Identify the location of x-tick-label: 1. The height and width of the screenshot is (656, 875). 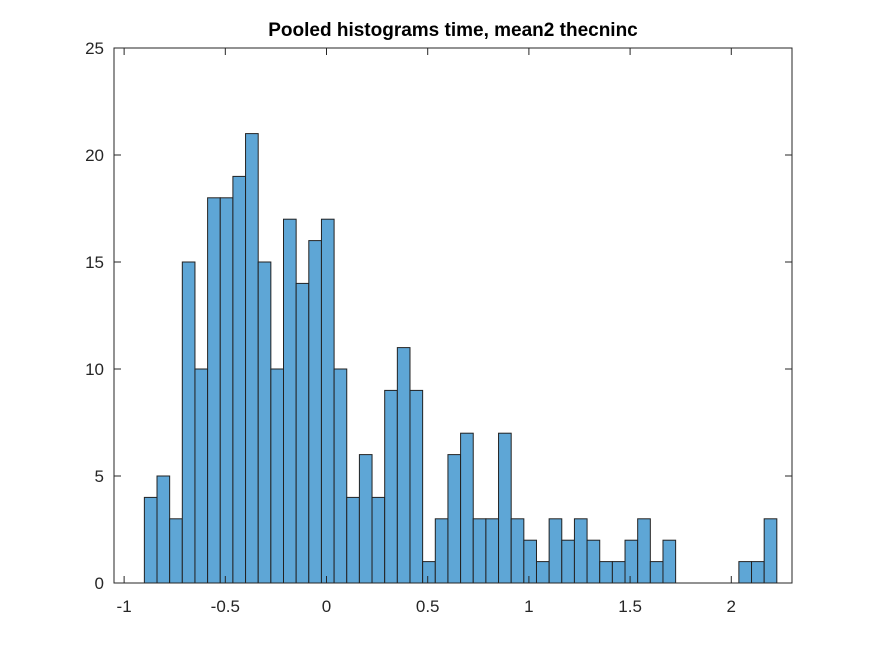
(528, 606).